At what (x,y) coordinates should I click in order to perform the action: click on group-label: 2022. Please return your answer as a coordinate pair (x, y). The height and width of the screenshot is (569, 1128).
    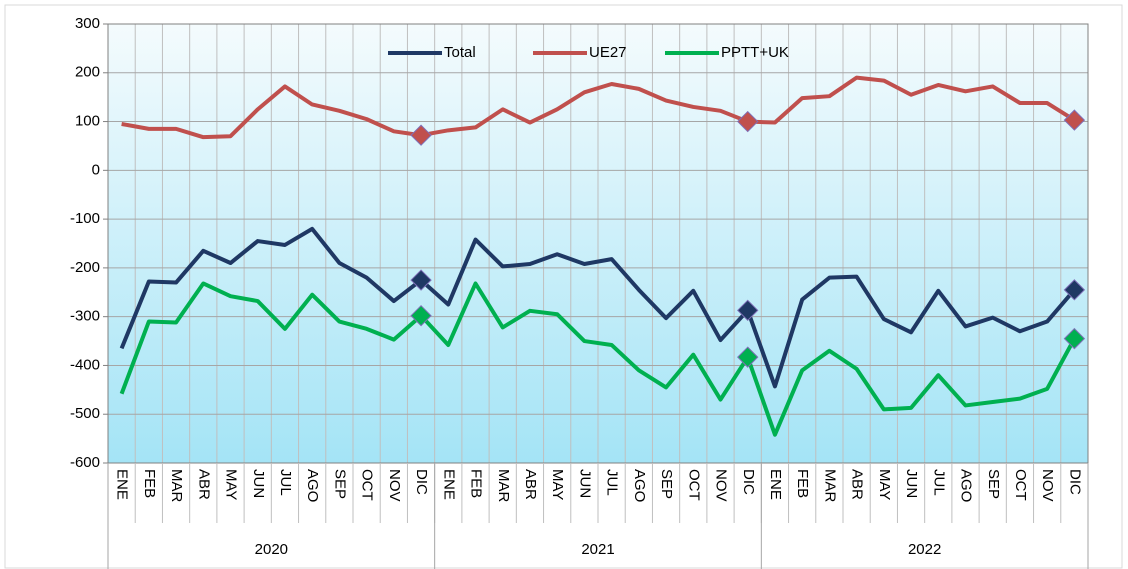
    Looking at the image, I should click on (924, 549).